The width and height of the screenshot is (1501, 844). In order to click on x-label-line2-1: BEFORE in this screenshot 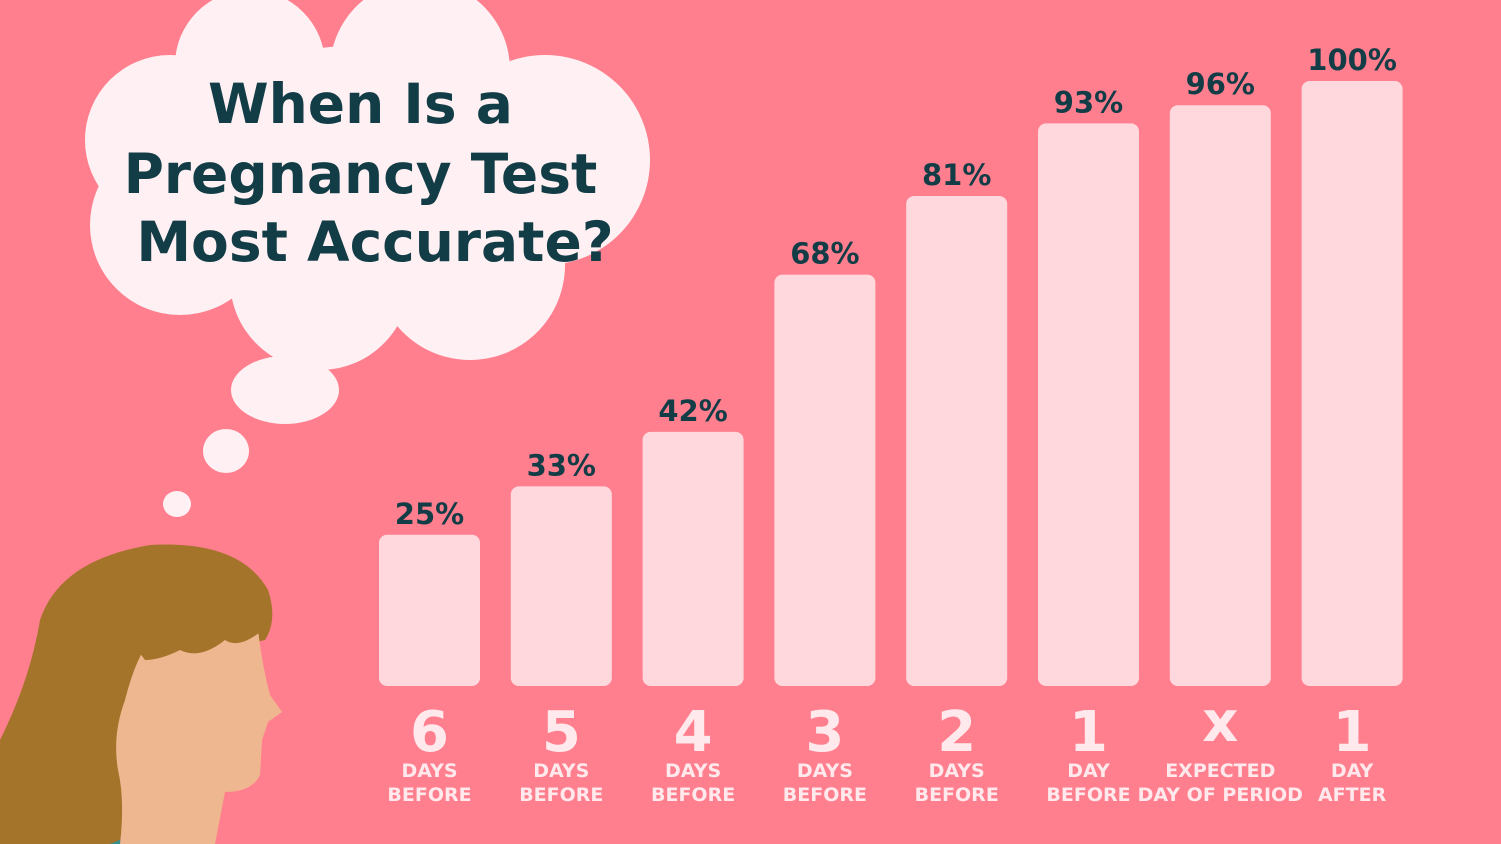, I will do `click(429, 795)`.